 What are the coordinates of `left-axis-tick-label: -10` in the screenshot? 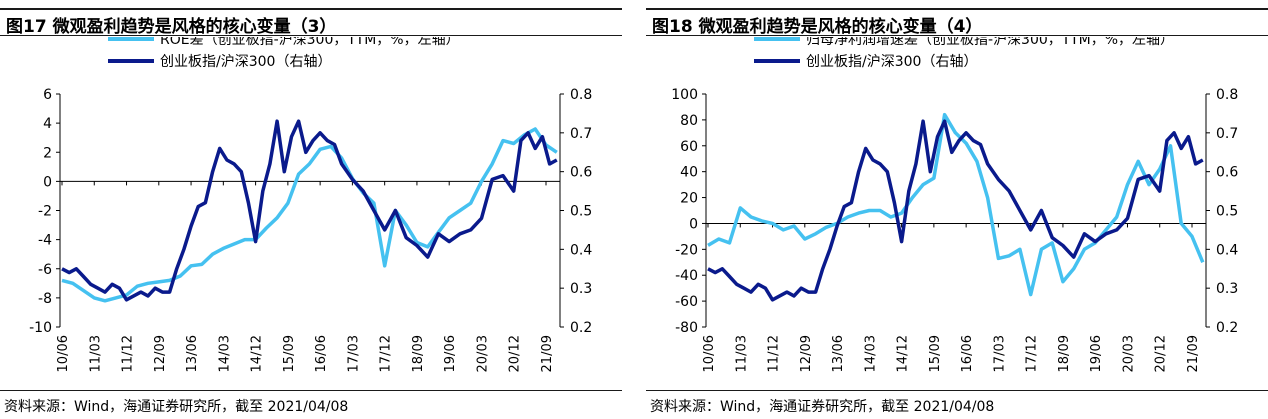 It's located at (40, 328).